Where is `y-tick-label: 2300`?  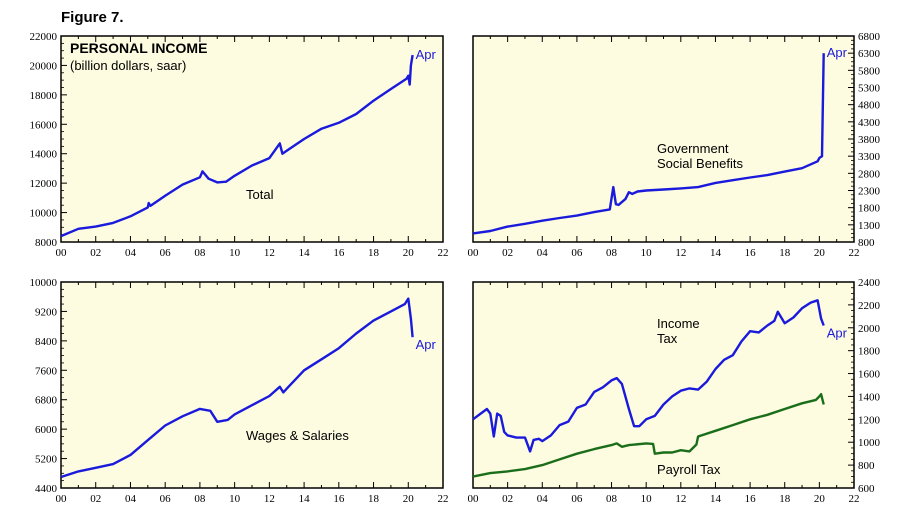
y-tick-label: 2300 is located at coordinates (869, 192).